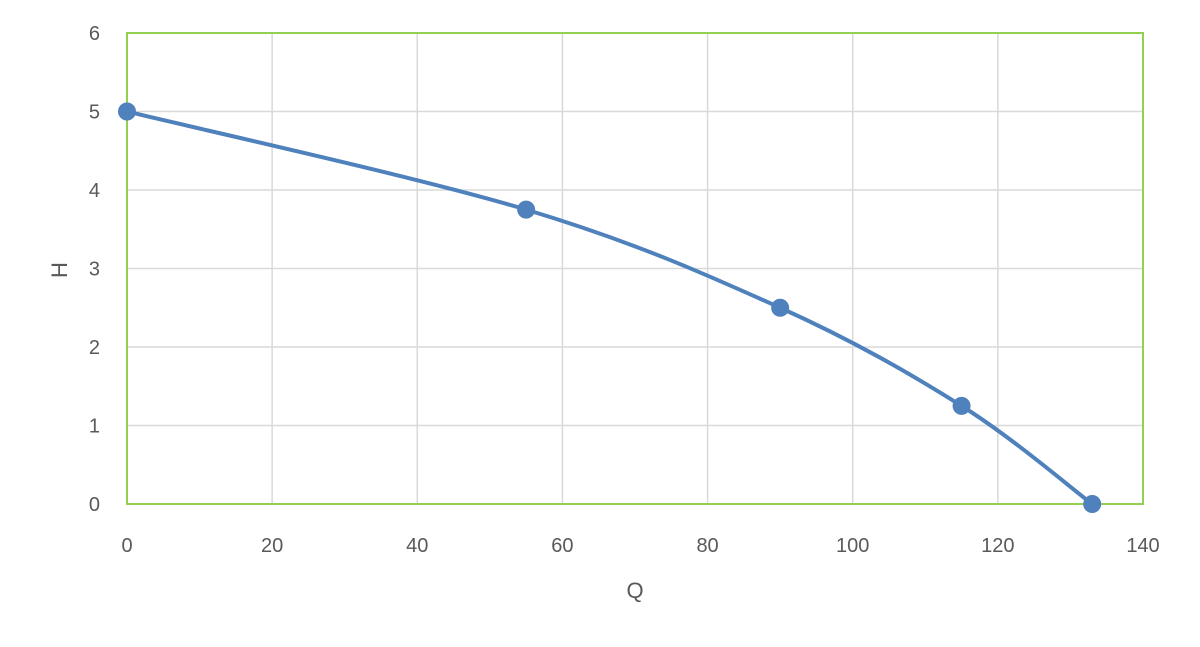 This screenshot has width=1200, height=647. Describe the element at coordinates (997, 546) in the screenshot. I see `x-tick-label: 120` at that location.